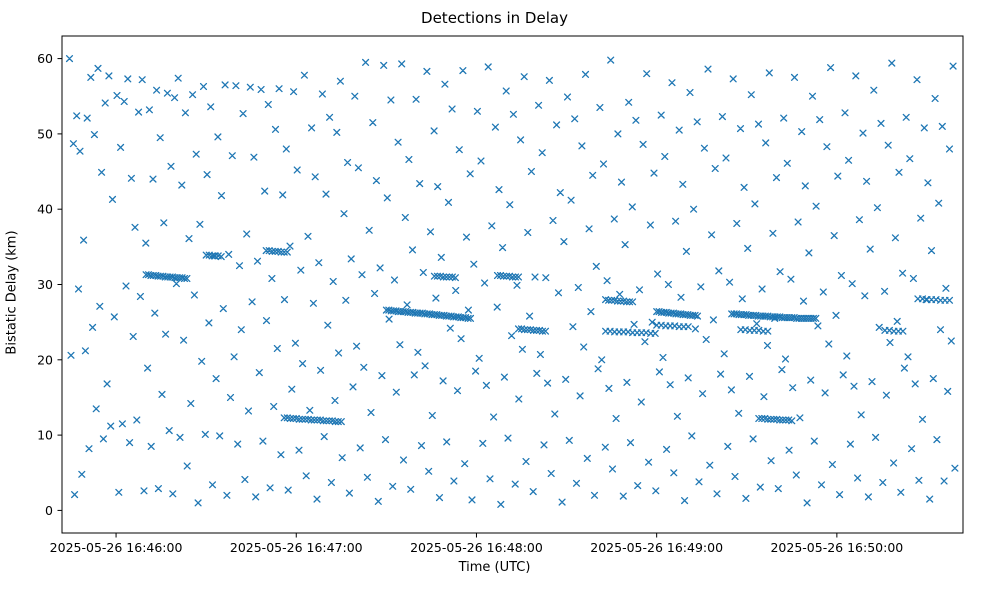 The height and width of the screenshot is (590, 989). What do you see at coordinates (12, 292) in the screenshot?
I see `y-axis-label: Bistatic Delay (km)` at bounding box center [12, 292].